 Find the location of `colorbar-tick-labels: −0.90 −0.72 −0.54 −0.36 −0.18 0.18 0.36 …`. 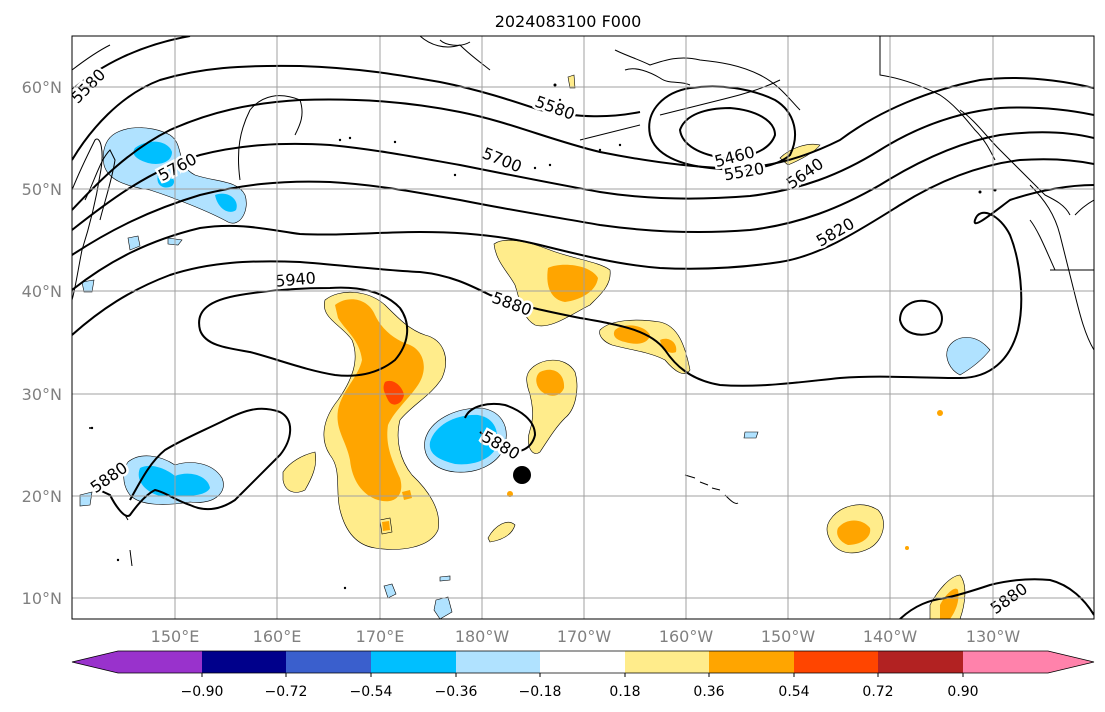

colorbar-tick-labels: −0.90 −0.72 −0.54 −0.36 −0.18 0.18 0.36 … is located at coordinates (580, 692).